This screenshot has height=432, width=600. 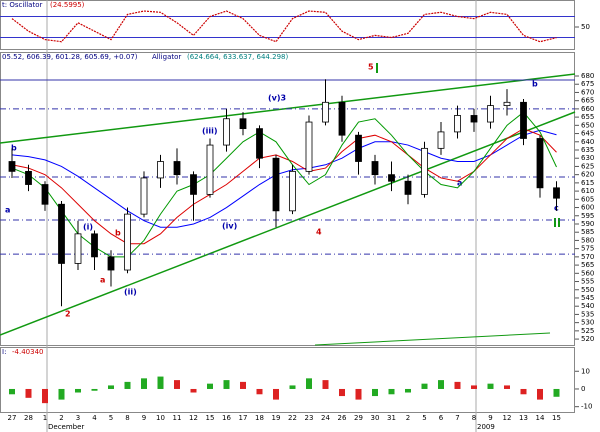 I want to click on x-tick-label: 5, so click(x=424, y=418).